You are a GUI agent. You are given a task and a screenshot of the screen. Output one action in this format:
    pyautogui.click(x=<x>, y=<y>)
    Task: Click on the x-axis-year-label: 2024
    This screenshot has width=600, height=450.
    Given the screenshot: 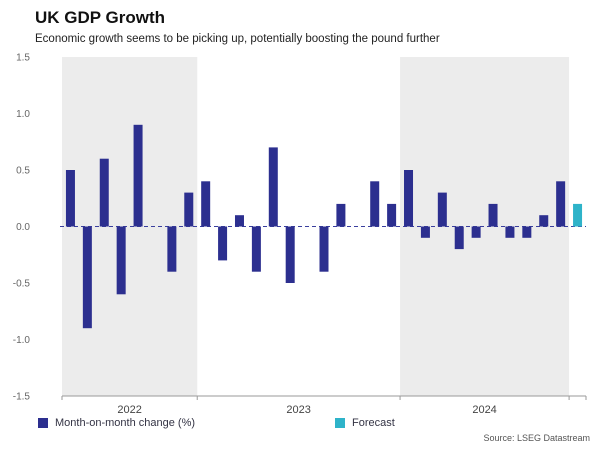 What is the action you would take?
    pyautogui.click(x=484, y=410)
    